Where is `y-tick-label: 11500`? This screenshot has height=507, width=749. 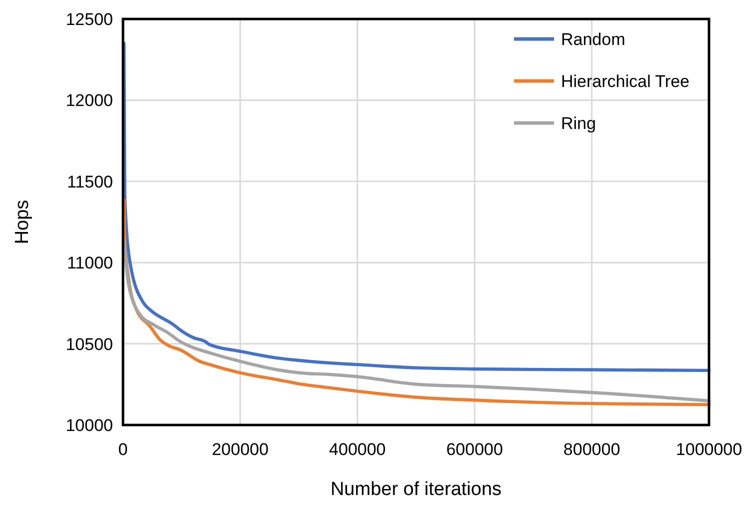
y-tick-label: 11500 is located at coordinates (89, 182).